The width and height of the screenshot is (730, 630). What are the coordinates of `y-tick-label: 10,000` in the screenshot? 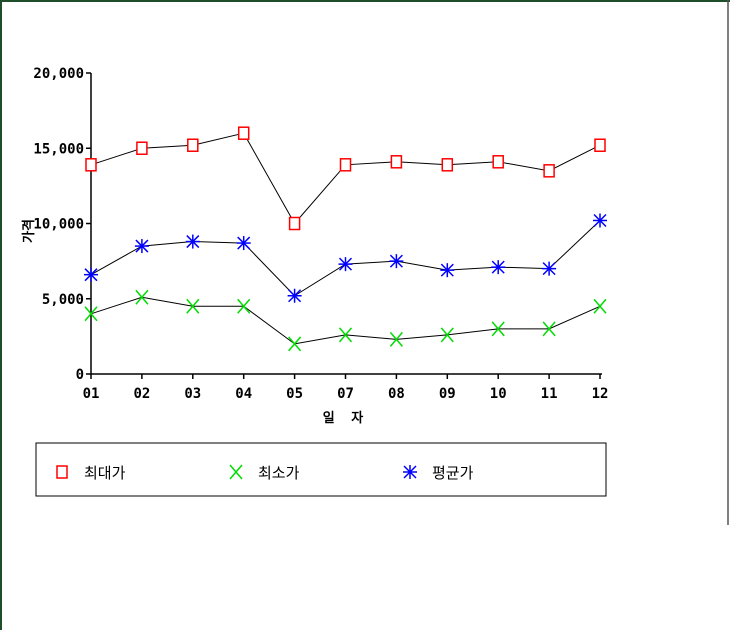 It's located at (58, 225).